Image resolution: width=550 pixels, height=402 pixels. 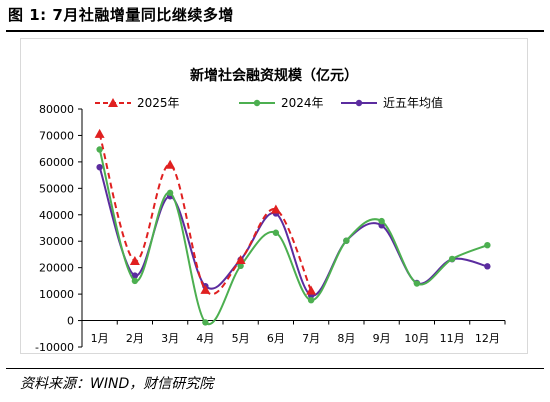 I want to click on legend-item: 近五年均值, so click(x=392, y=102).